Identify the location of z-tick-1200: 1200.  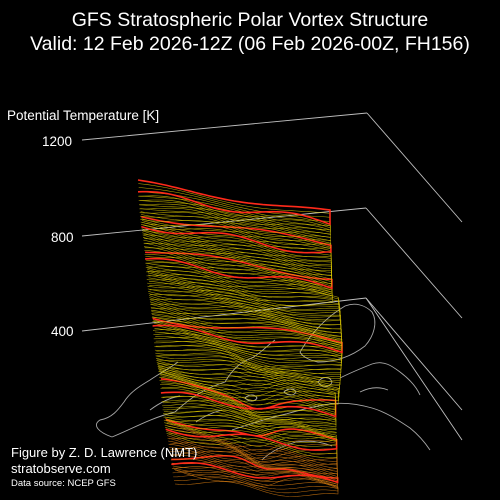
(57, 141).